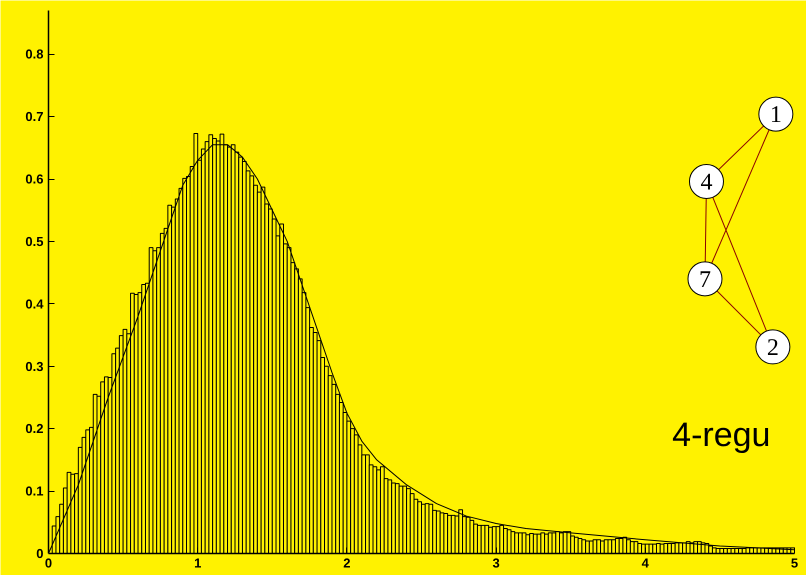 The height and width of the screenshot is (575, 806). What do you see at coordinates (34, 491) in the screenshot?
I see `y-tick-label: 0.1` at bounding box center [34, 491].